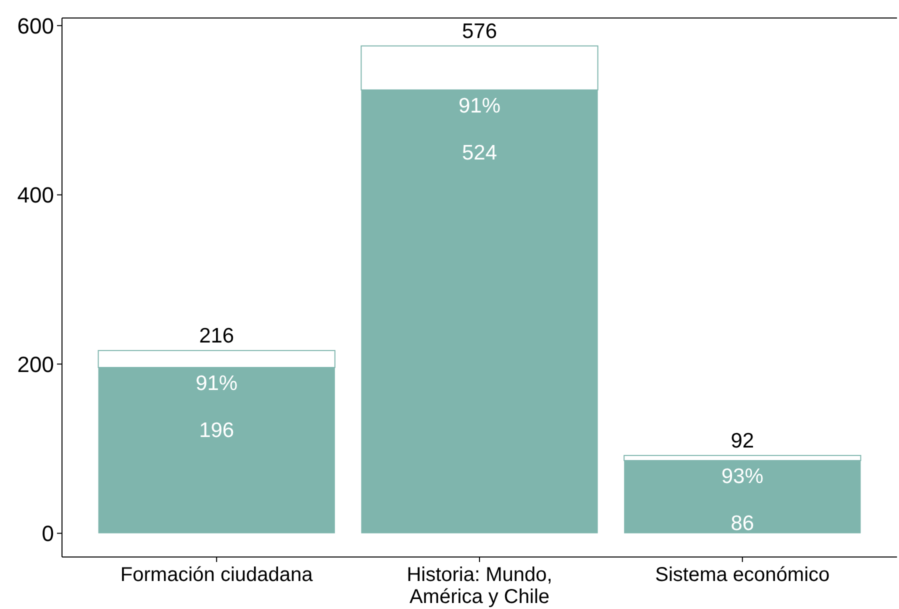  Describe the element at coordinates (48, 533) in the screenshot. I see `y-tick-label: 0` at that location.